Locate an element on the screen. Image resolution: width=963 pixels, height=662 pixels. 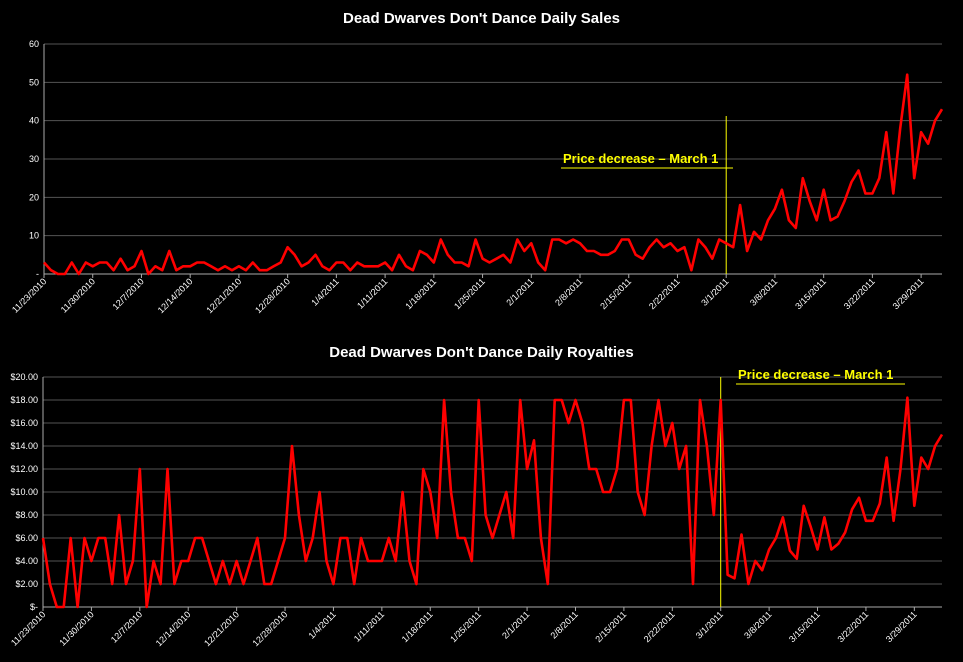
royalties-x-tick-label: 12/7/2010 is located at coordinates (126, 626).